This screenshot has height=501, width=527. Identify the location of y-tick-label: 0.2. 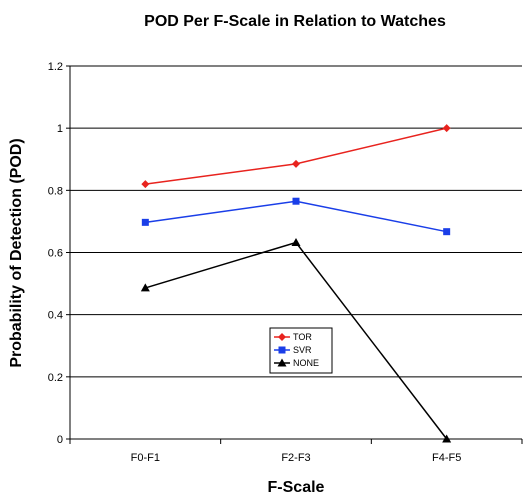
(55, 378).